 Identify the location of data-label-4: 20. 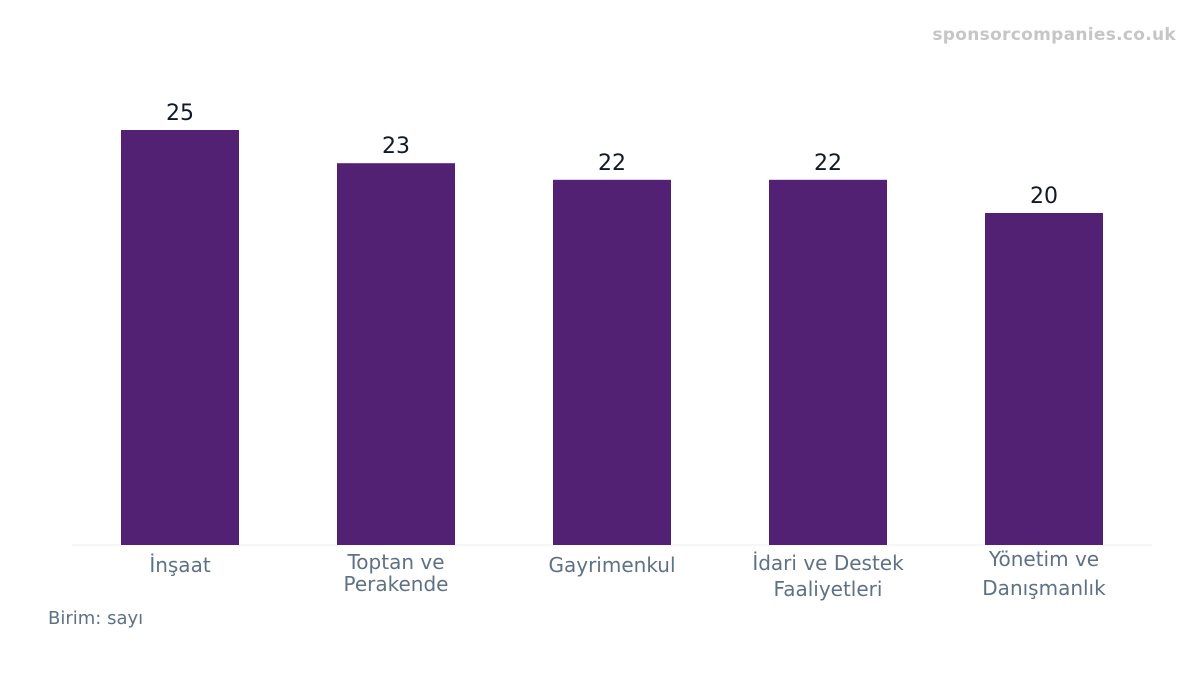
(1044, 196).